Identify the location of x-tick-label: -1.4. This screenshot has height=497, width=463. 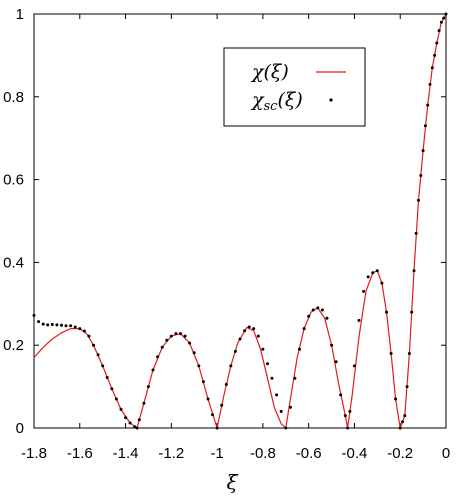
(126, 453).